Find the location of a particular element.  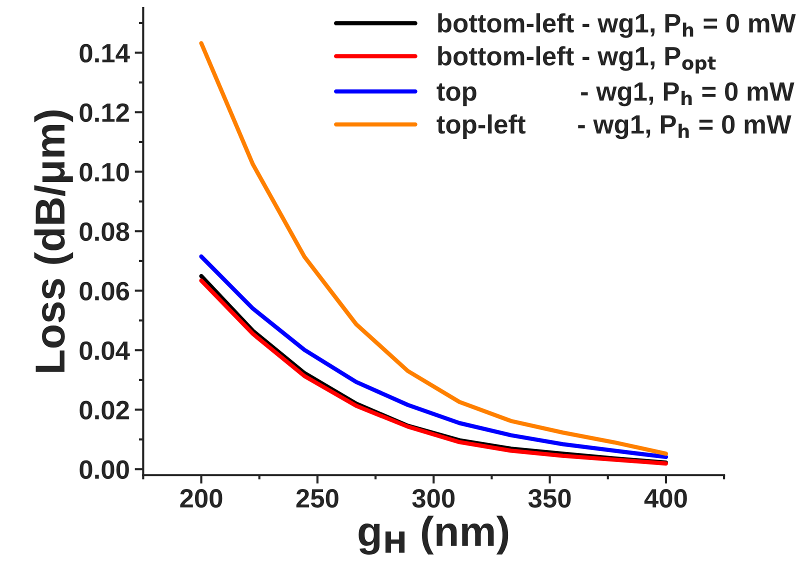

legend-label: bottom-left - wg1, P$_{h}$ = 0 mW is located at coordinates (617, 25).